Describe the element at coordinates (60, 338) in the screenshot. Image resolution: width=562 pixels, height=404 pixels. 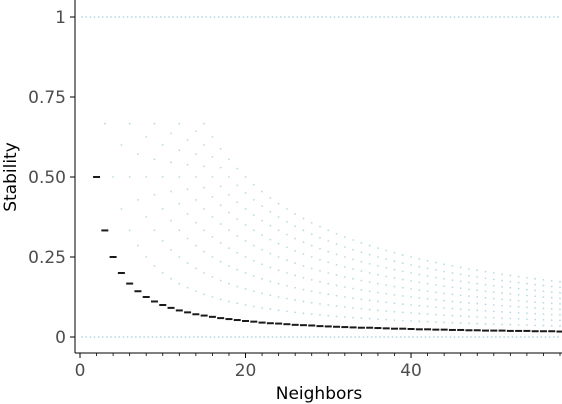
I see `y-tick-label: 0` at that location.